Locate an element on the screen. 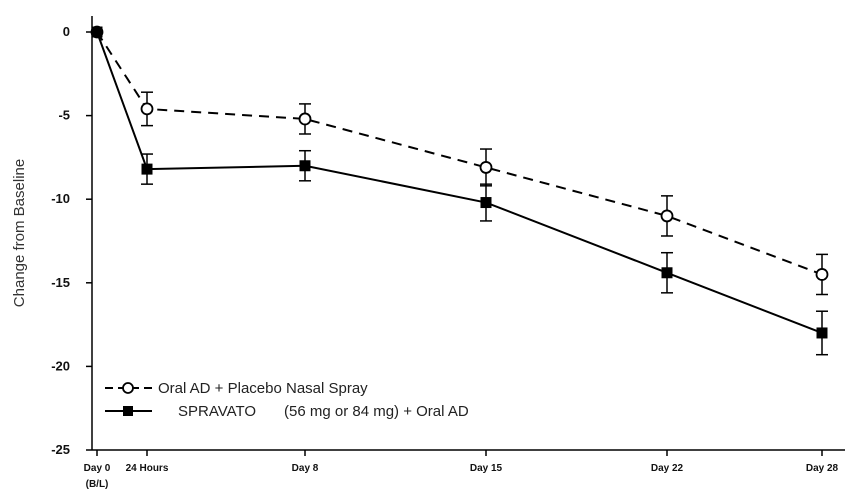 The height and width of the screenshot is (493, 861). y-tick-label: -25 is located at coordinates (60, 449).